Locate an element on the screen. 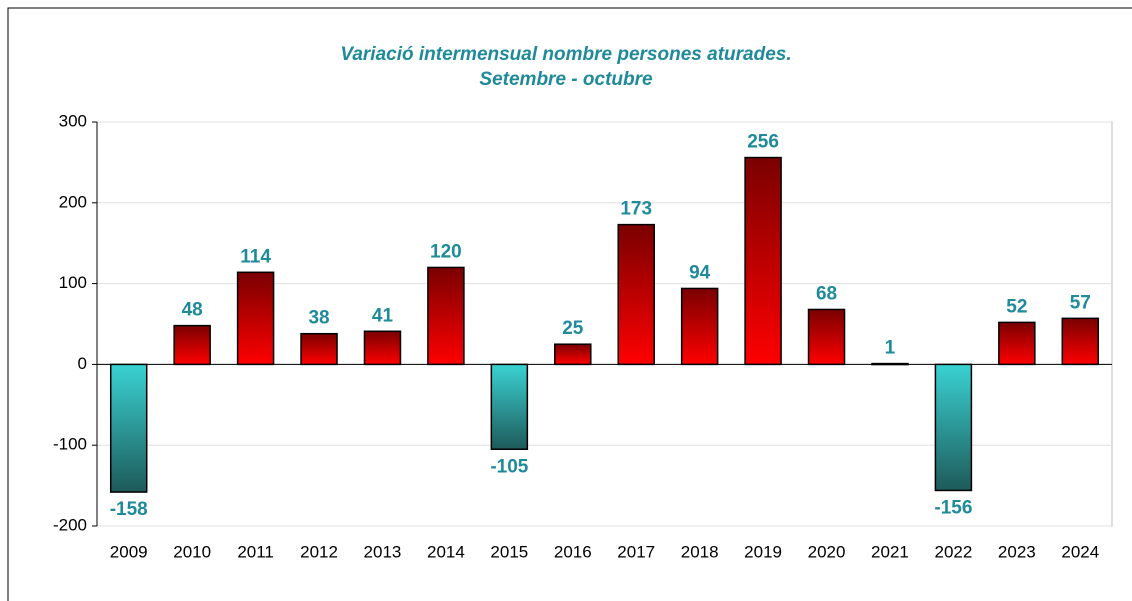 This screenshot has width=1132, height=601. y-tick-label: -200 is located at coordinates (70, 524).